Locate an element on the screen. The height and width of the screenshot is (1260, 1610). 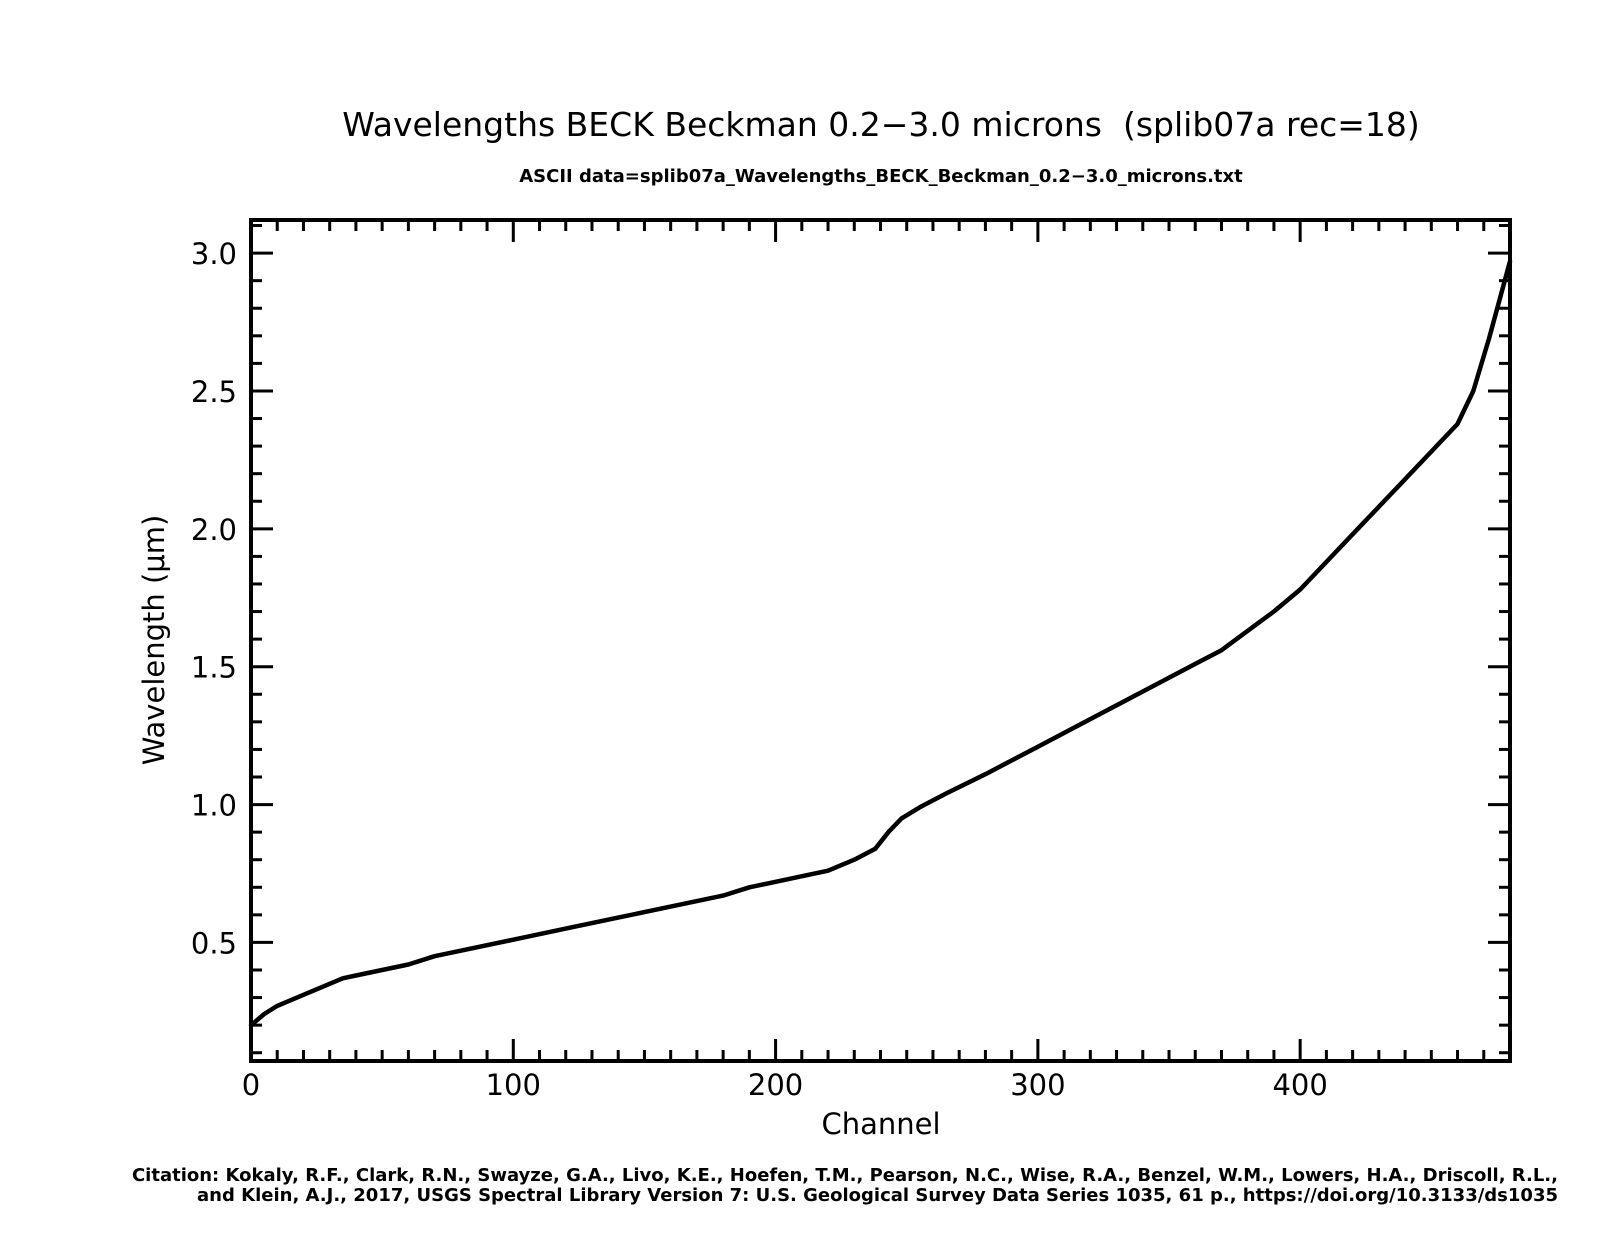
x-axis-label: Channel is located at coordinates (880, 1124).